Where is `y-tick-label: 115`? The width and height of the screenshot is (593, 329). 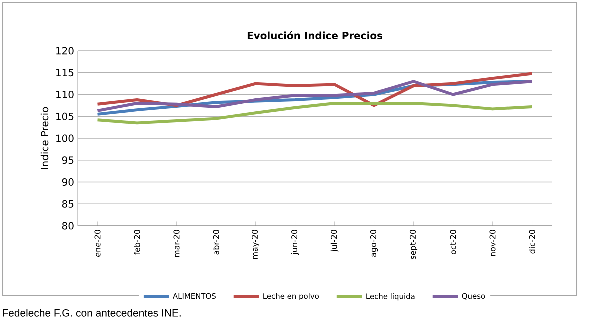 y-tick-label: 115 is located at coordinates (65, 73).